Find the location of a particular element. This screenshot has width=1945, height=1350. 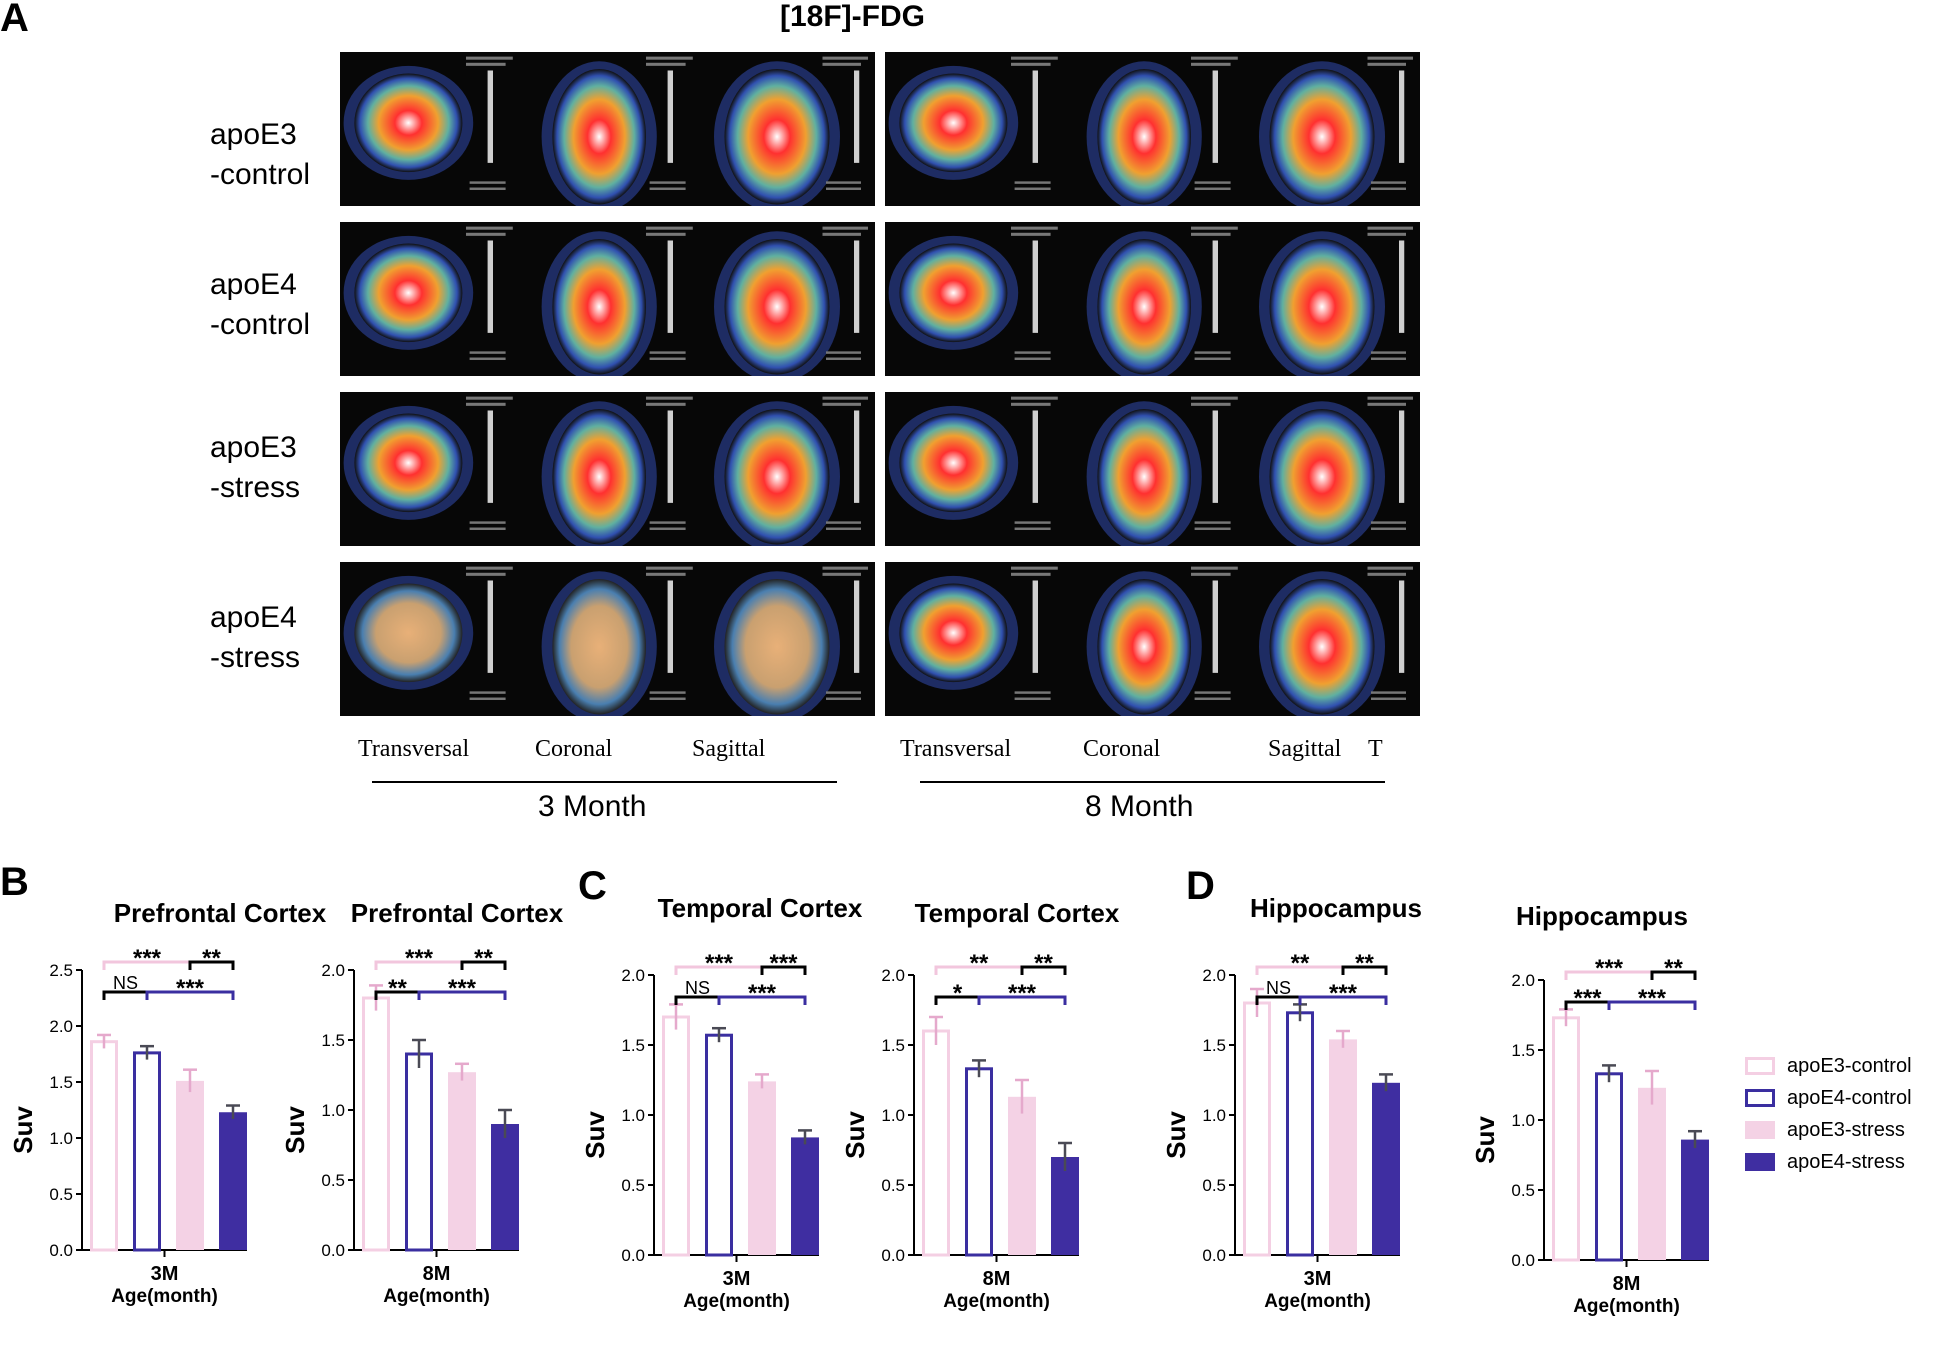

row-label-apoe4-control: apoE4 -control is located at coordinates (260, 304).